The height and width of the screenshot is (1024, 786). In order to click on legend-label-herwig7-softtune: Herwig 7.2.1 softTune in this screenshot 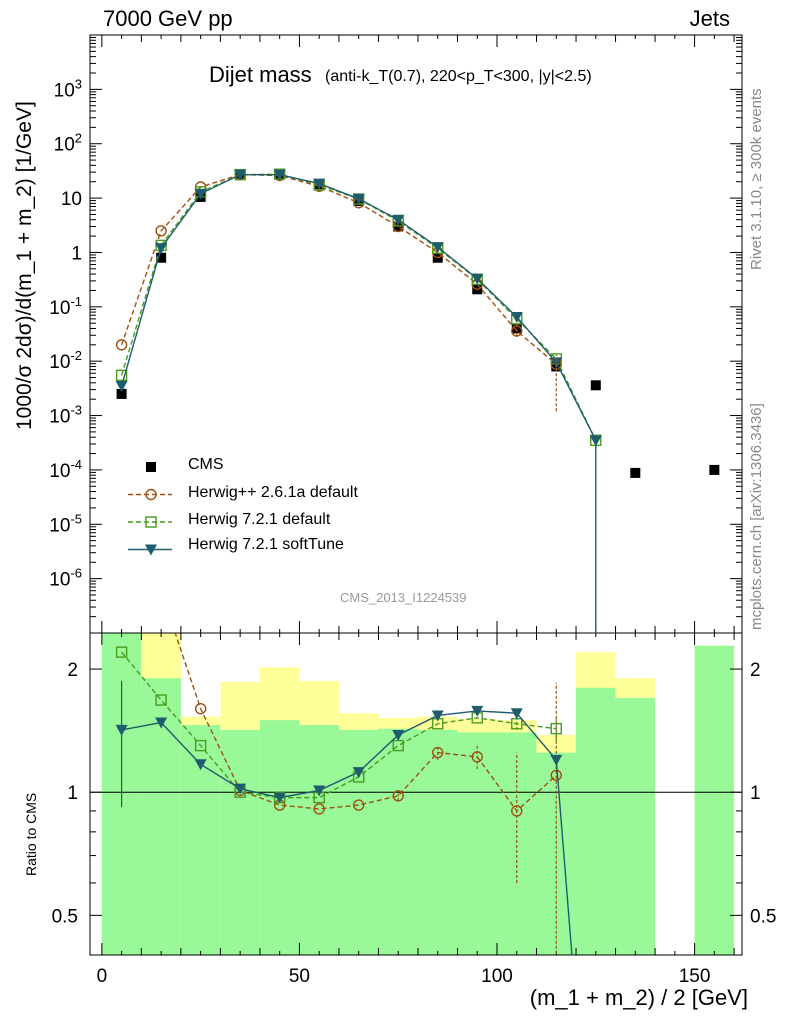, I will do `click(266, 544)`.